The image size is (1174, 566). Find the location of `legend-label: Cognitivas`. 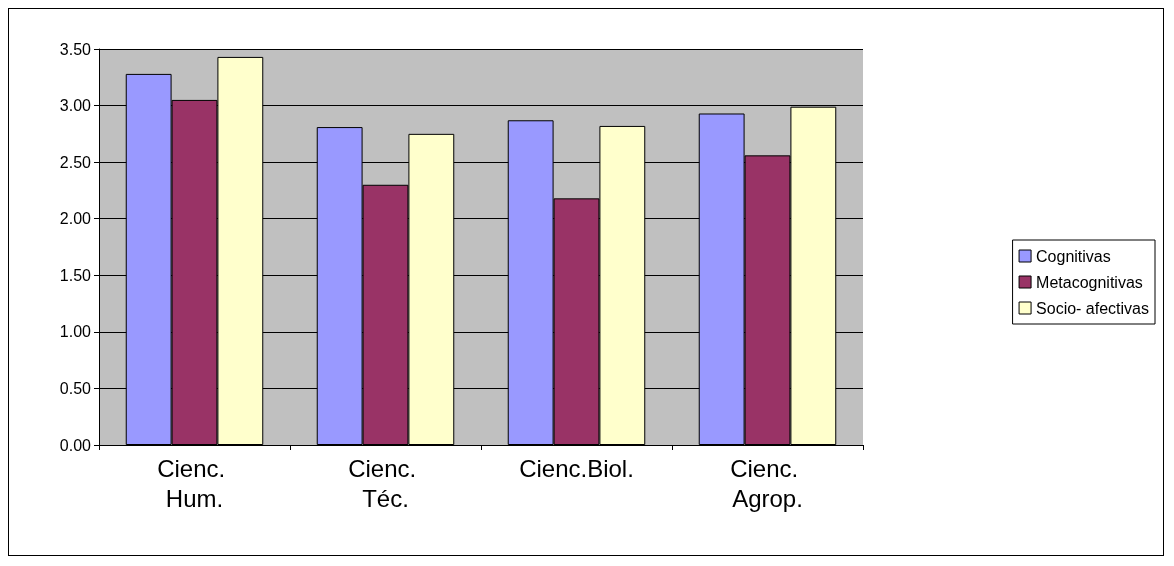

legend-label: Cognitivas is located at coordinates (1073, 256).